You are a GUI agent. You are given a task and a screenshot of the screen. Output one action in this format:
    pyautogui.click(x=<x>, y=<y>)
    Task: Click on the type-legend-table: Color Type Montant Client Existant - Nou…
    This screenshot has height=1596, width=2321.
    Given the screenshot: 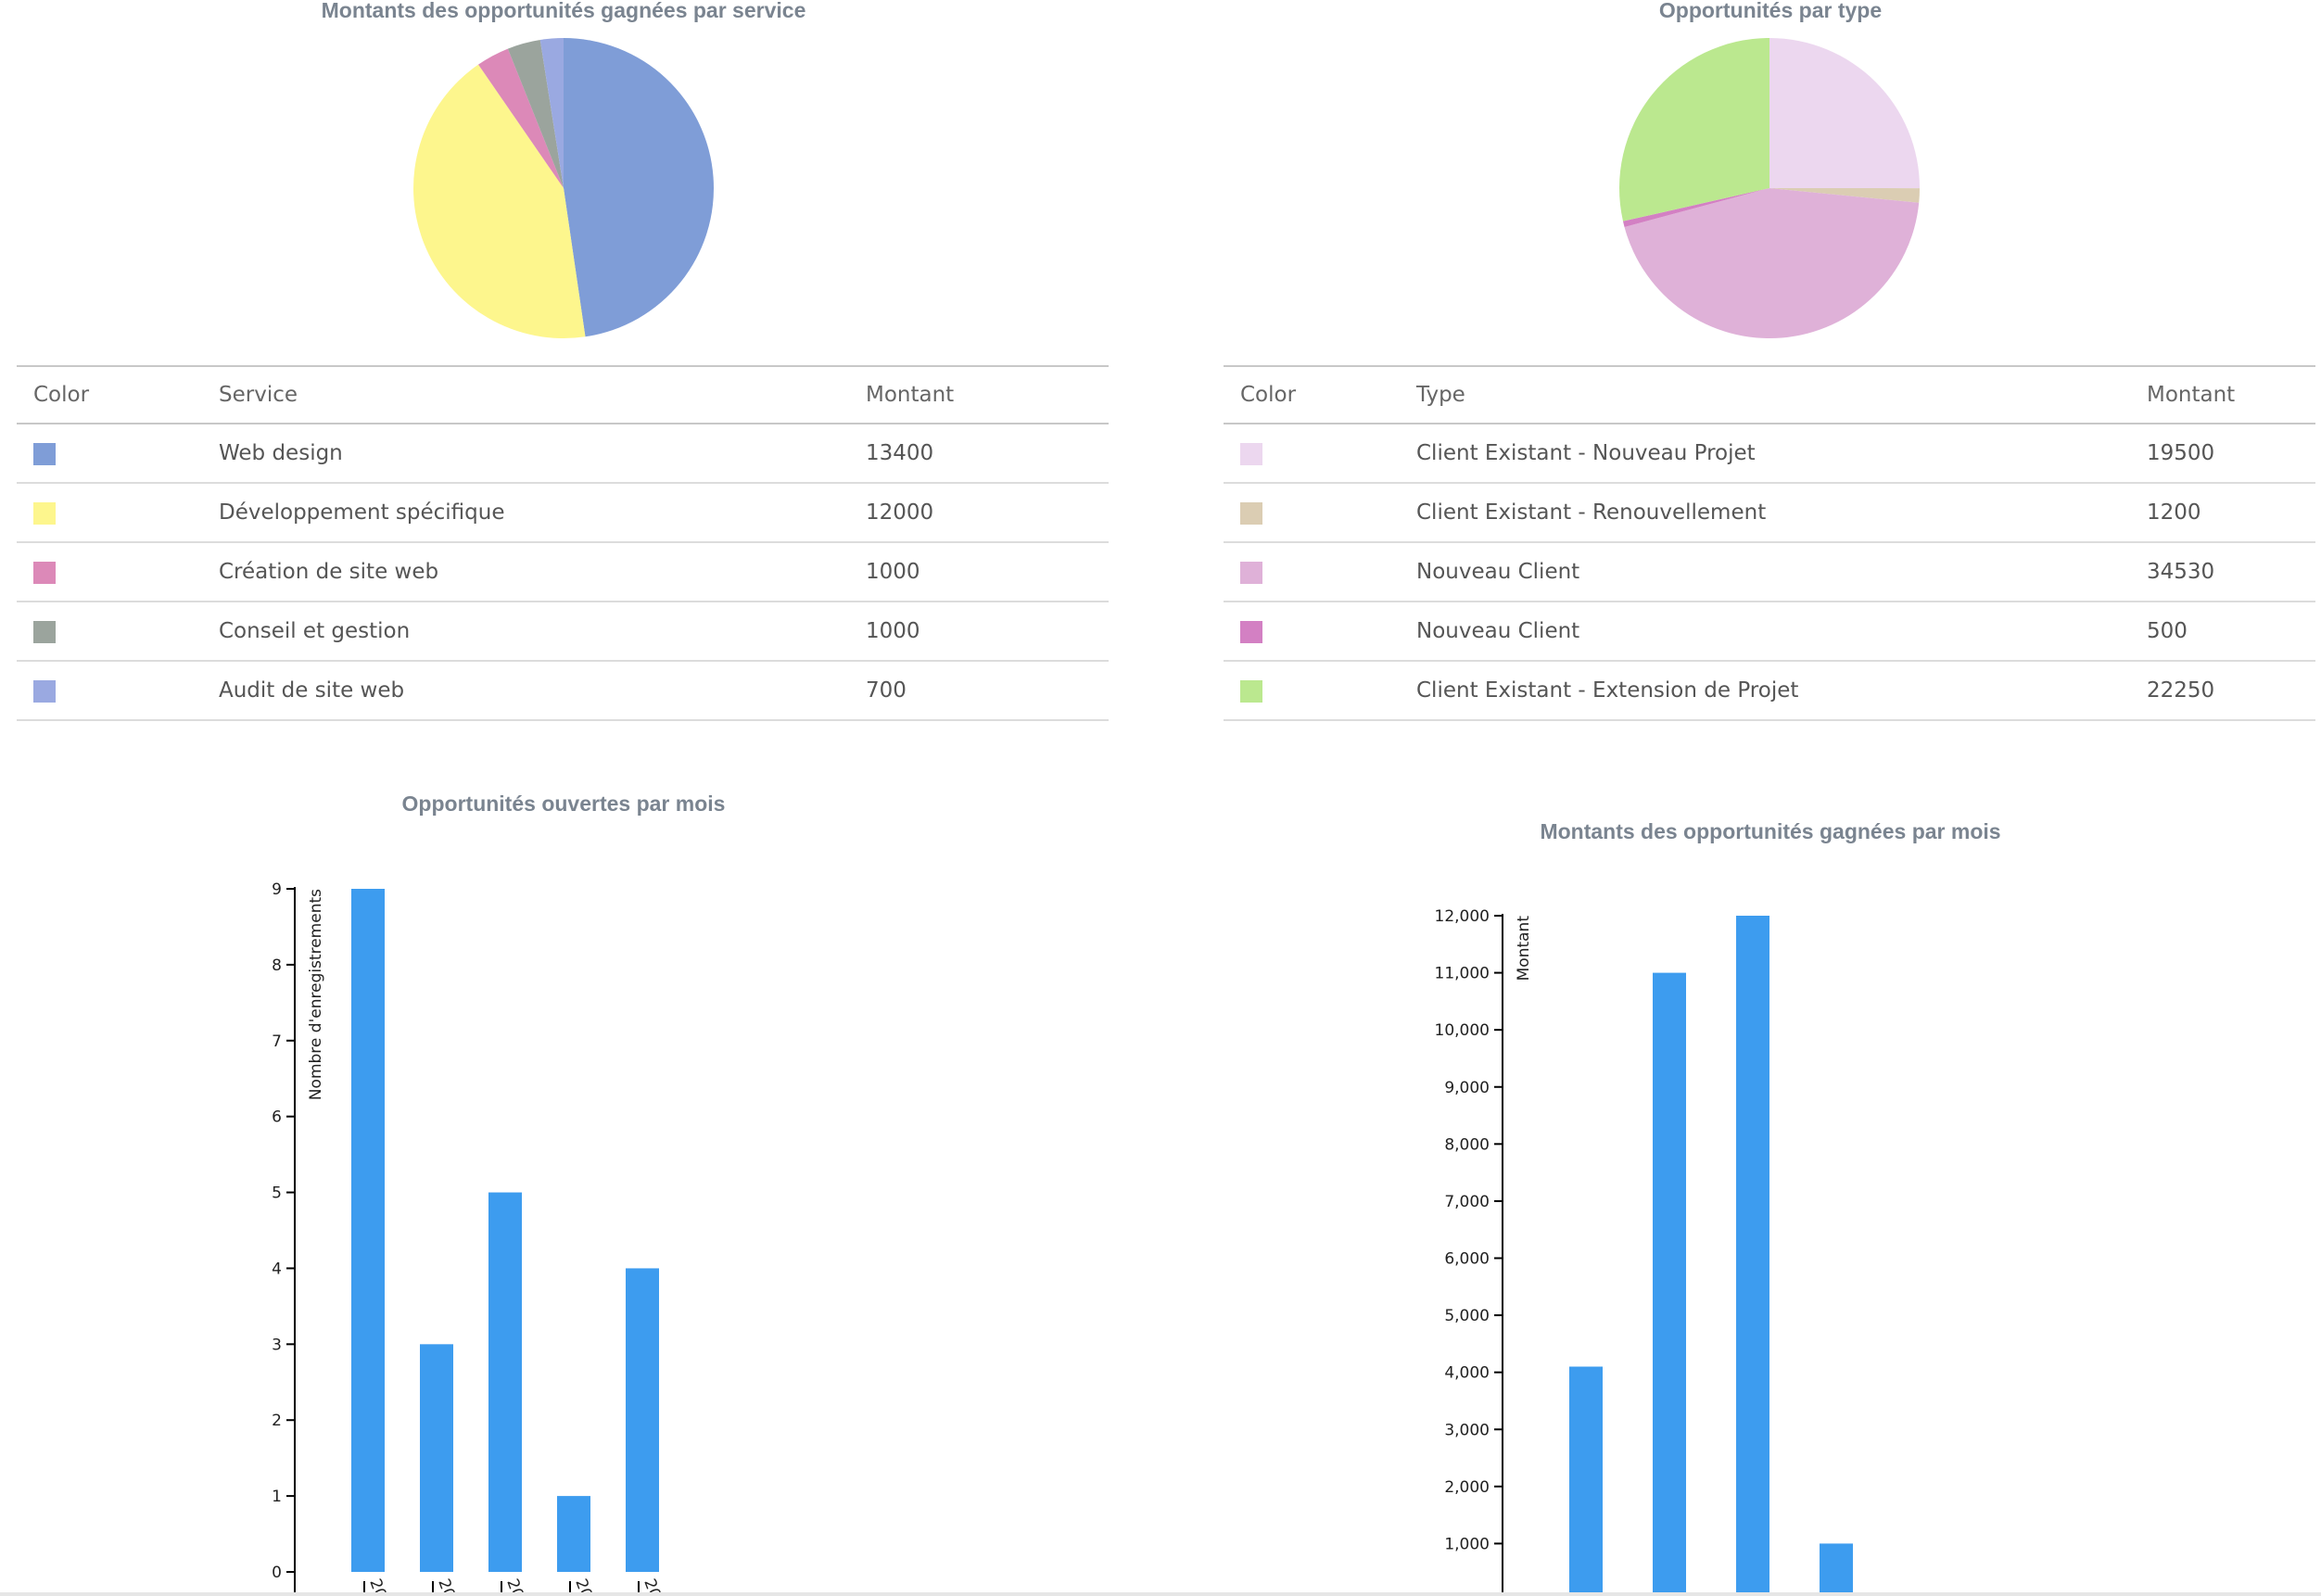 What is the action you would take?
    pyautogui.click(x=1769, y=543)
    